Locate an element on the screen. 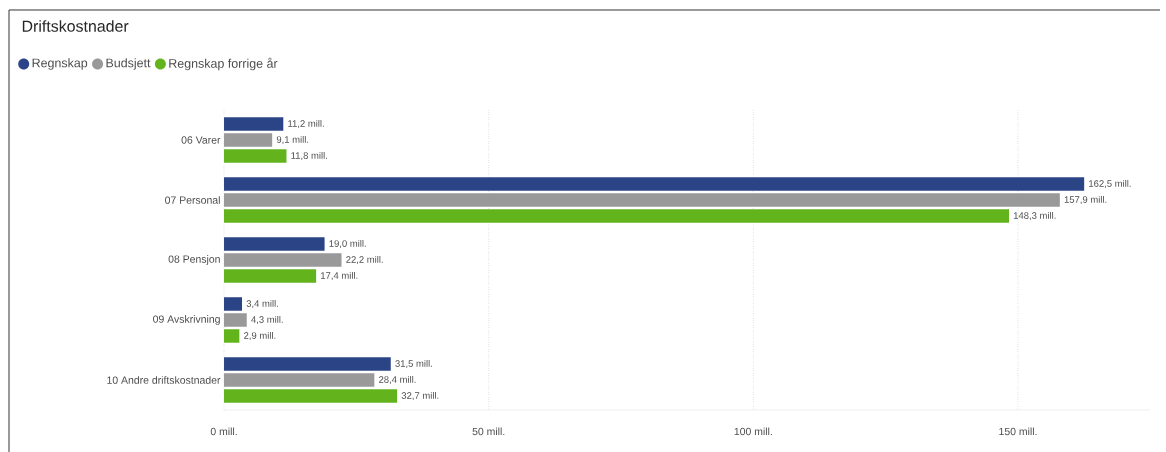 Image resolution: width=1166 pixels, height=452 pixels. legend-label: Regnskap is located at coordinates (60, 64).